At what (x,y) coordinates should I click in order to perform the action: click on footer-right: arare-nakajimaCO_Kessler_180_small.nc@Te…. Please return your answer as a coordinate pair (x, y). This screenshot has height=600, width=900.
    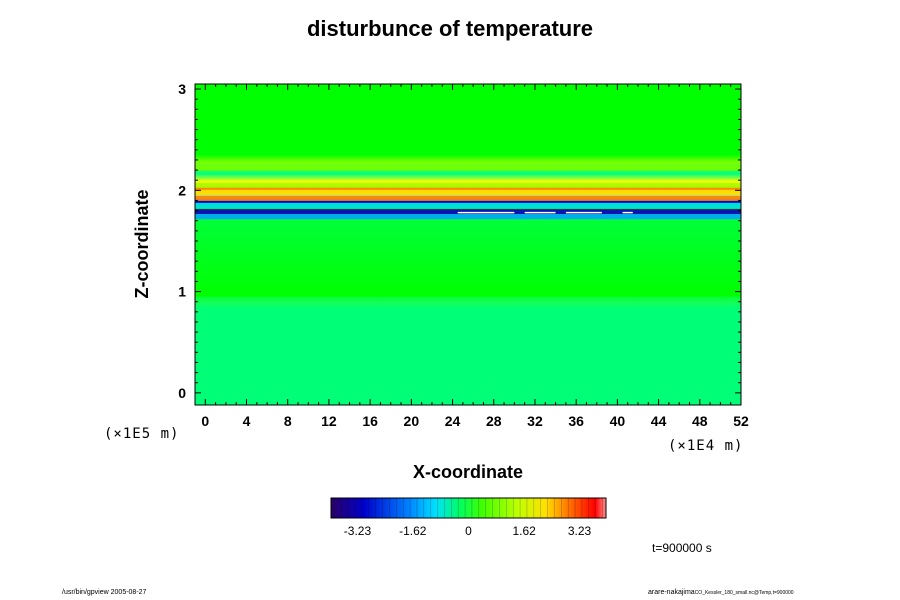
    Looking at the image, I should click on (721, 592).